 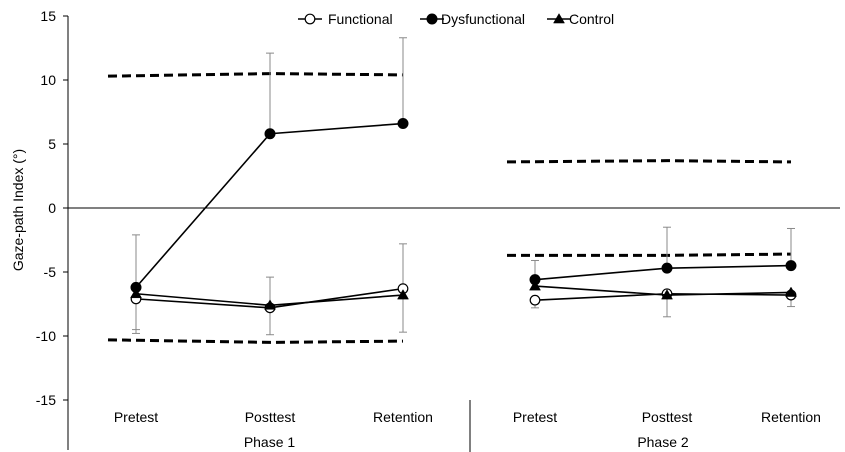 What do you see at coordinates (535, 300) in the screenshot?
I see `data-point-functional` at bounding box center [535, 300].